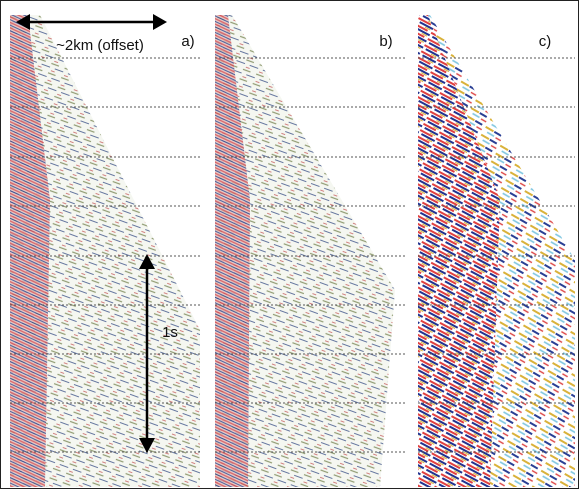 The height and width of the screenshot is (489, 579). What do you see at coordinates (170, 332) in the screenshot?
I see `time-label: 1s` at bounding box center [170, 332].